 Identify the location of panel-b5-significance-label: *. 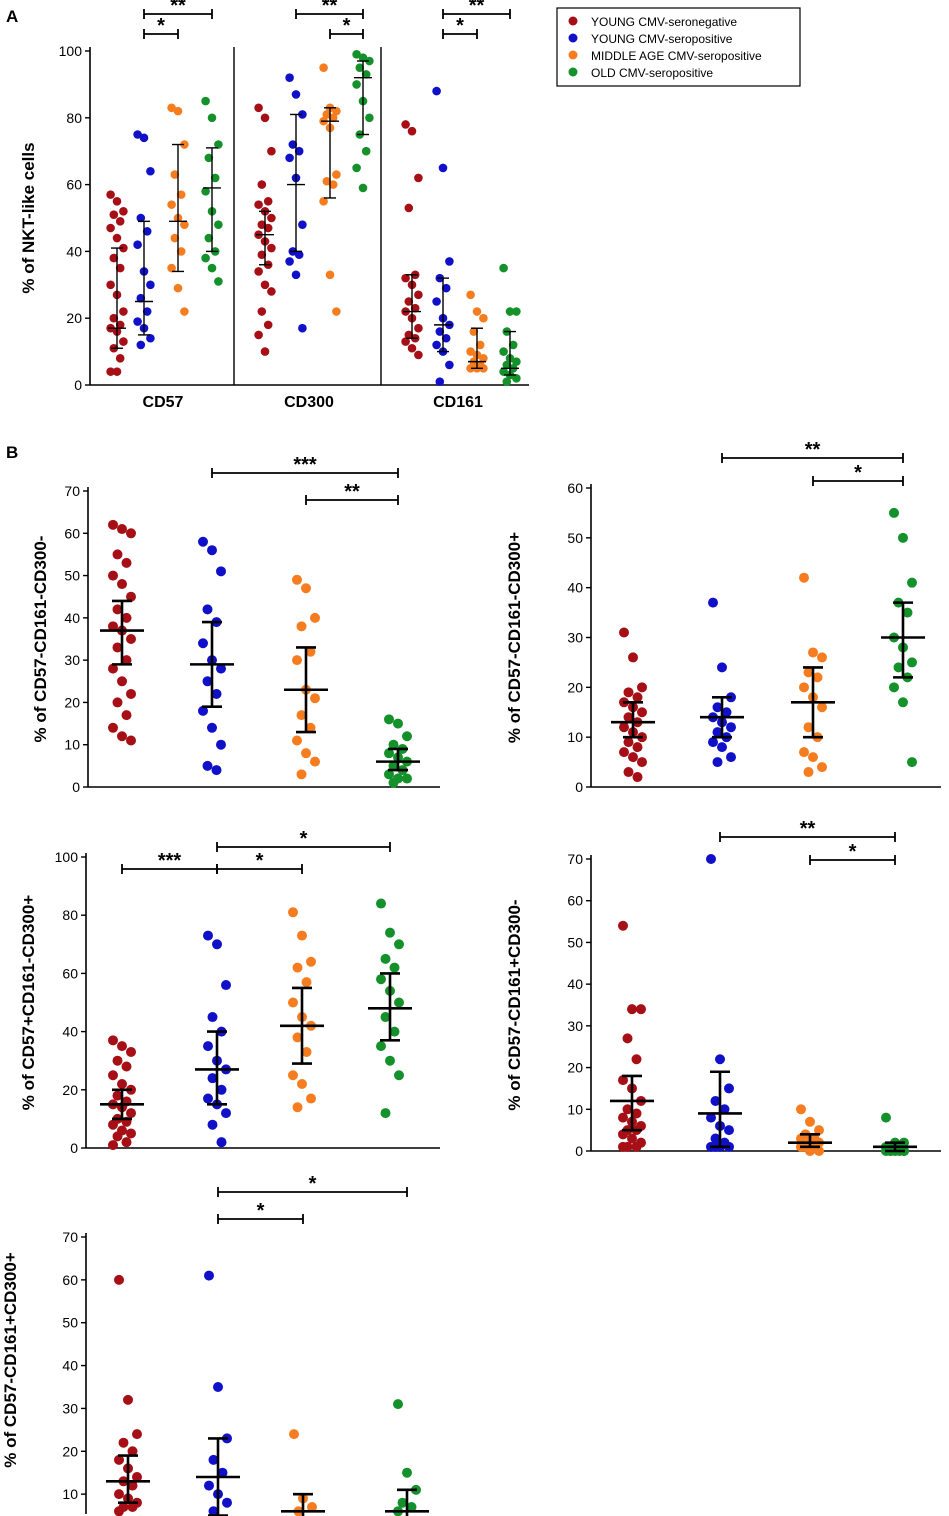
(261, 1211).